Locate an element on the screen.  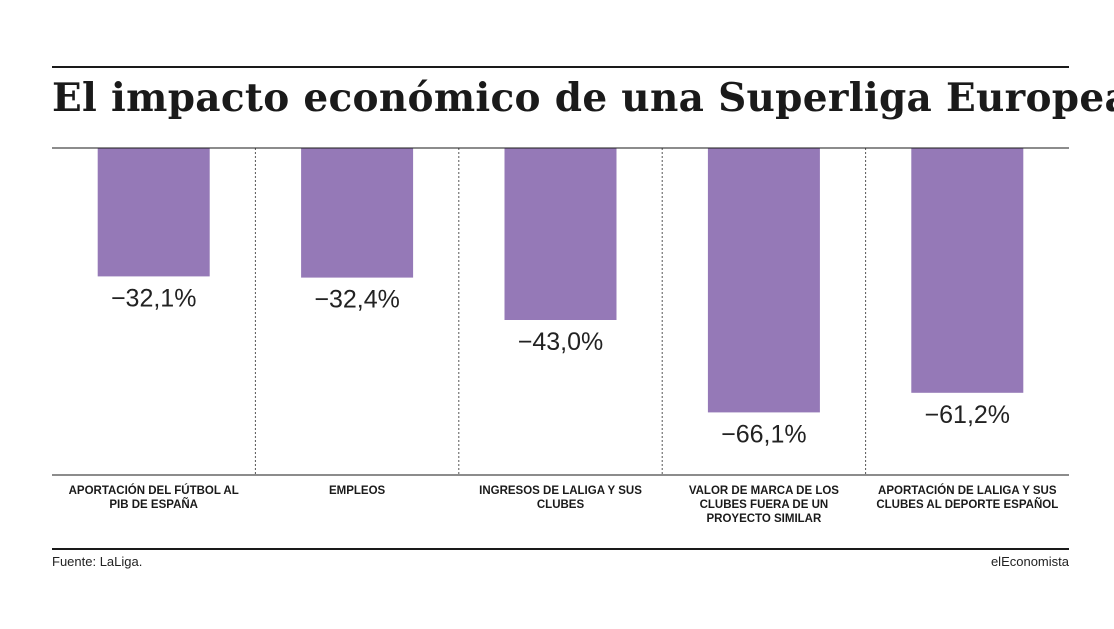
bar-value-label: −66,1% is located at coordinates (764, 434).